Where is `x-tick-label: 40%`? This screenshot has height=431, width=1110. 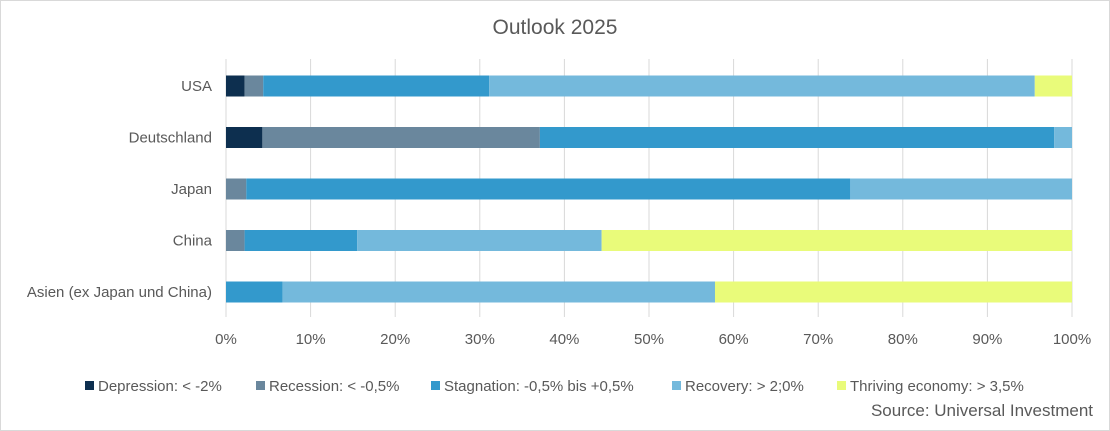 x-tick-label: 40% is located at coordinates (564, 339).